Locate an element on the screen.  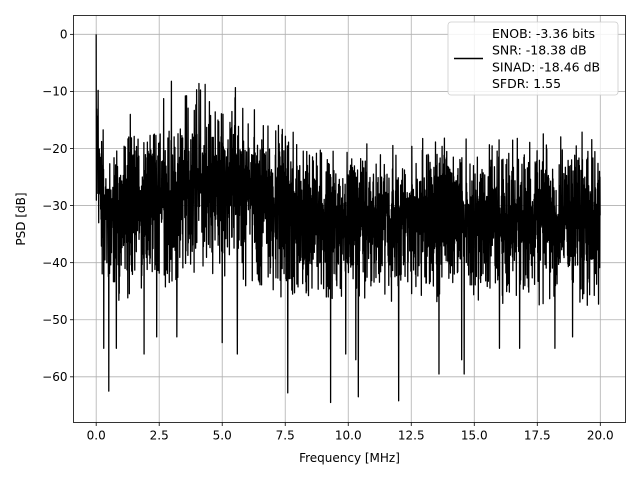
y-tick-label: −60 is located at coordinates (54, 377).